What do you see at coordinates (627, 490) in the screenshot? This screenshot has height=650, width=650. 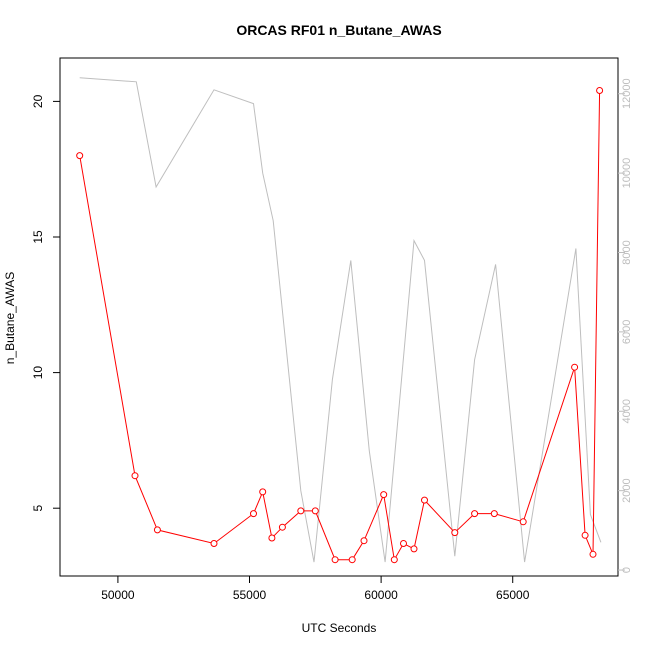 I see `y2-tick-label: 2000` at bounding box center [627, 490].